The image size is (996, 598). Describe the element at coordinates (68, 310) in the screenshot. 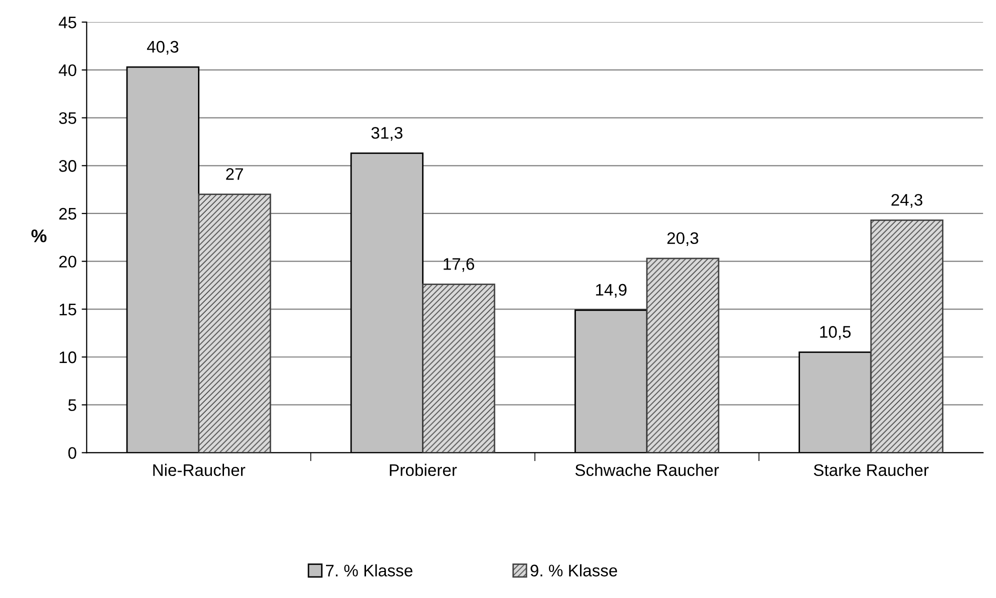

I see `y-tick-label: 15` at that location.